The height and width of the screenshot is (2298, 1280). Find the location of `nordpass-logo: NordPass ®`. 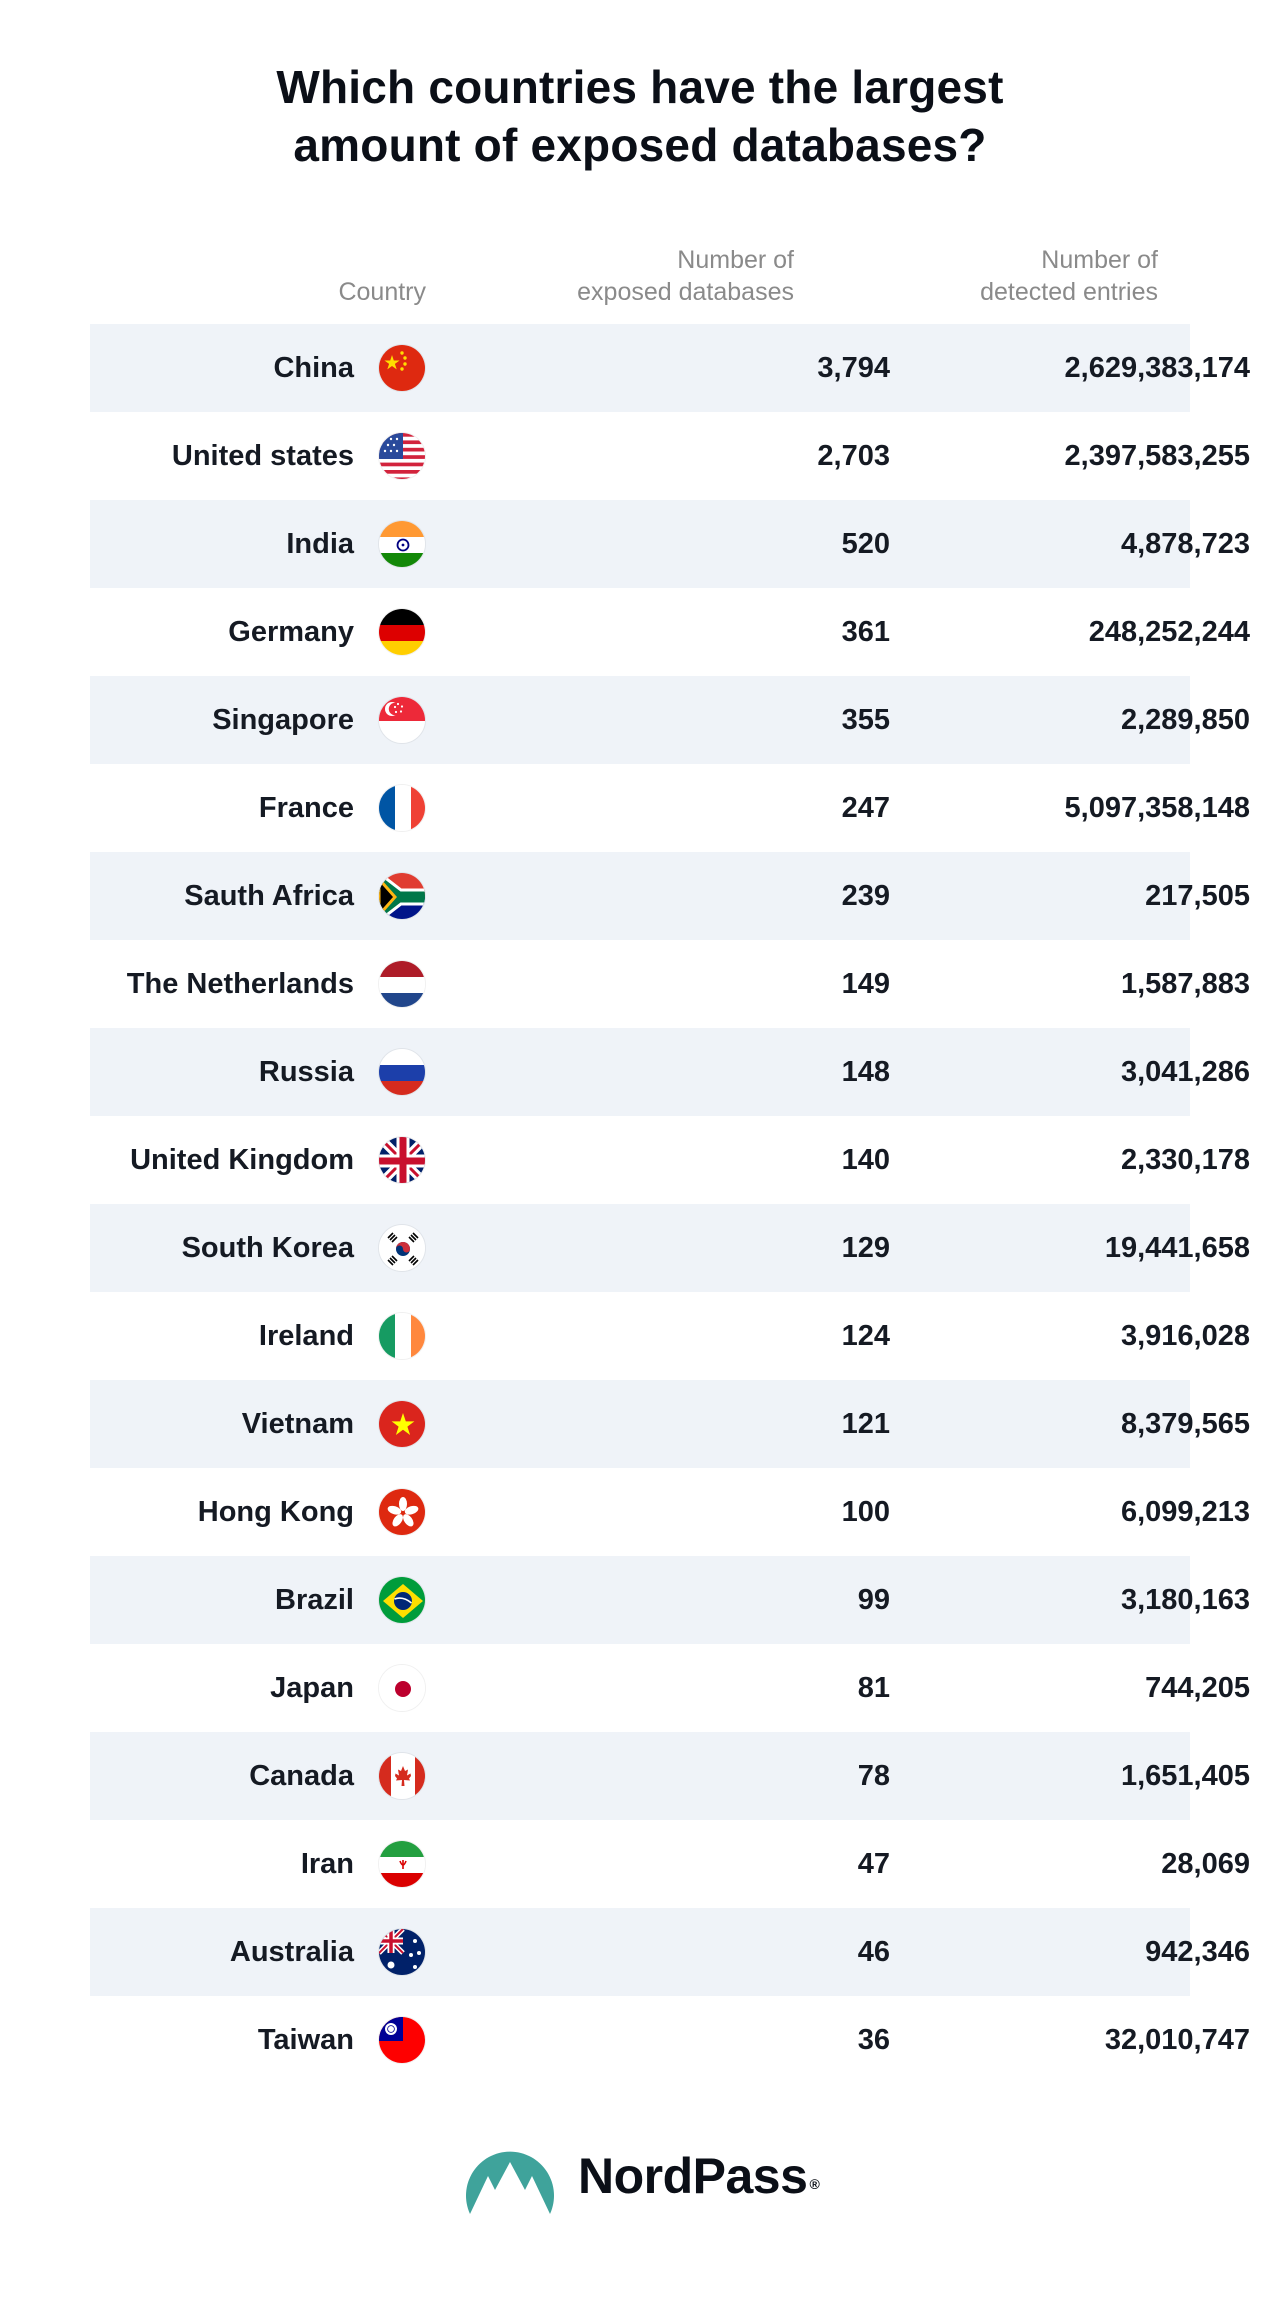

nordpass-logo: NordPass ® is located at coordinates (642, 2176).